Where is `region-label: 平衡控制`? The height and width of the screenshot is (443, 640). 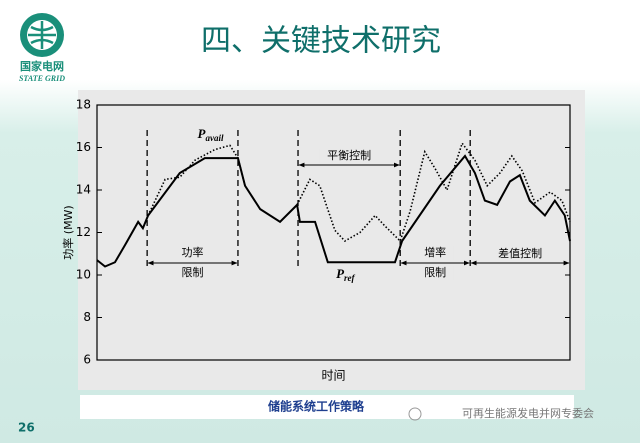 region-label: 平衡控制 is located at coordinates (349, 155).